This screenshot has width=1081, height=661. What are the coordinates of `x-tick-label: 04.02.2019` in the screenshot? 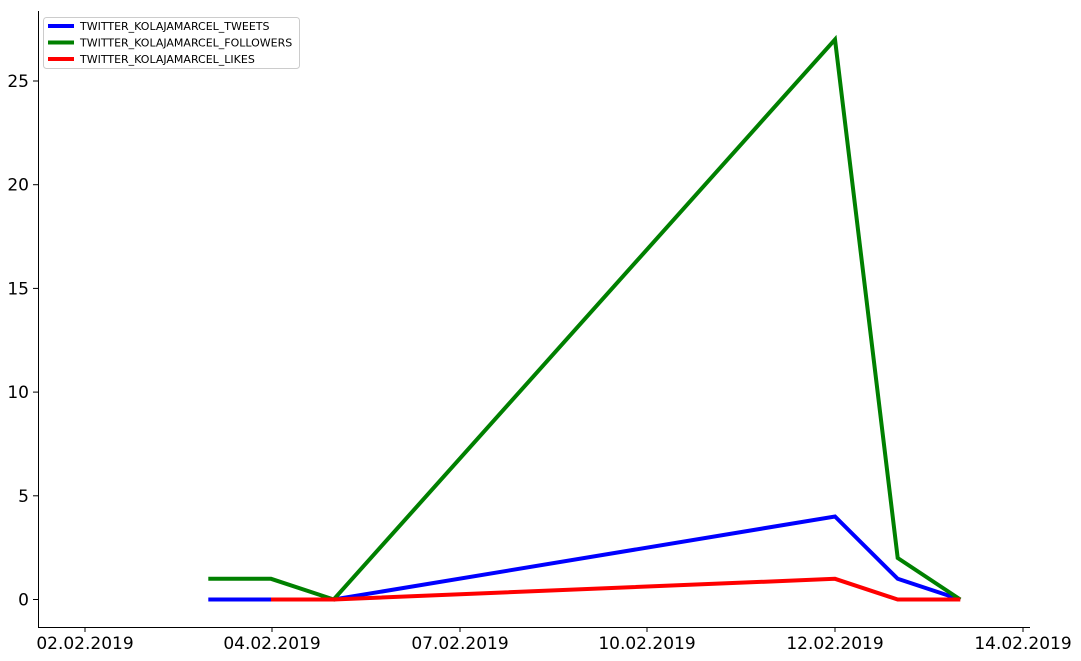 It's located at (271, 644).